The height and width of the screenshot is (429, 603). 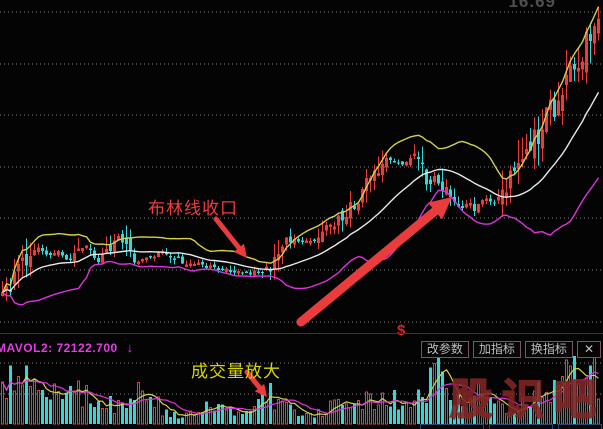 What do you see at coordinates (130, 347) in the screenshot?
I see `down-arrow-icon: ↓` at bounding box center [130, 347].